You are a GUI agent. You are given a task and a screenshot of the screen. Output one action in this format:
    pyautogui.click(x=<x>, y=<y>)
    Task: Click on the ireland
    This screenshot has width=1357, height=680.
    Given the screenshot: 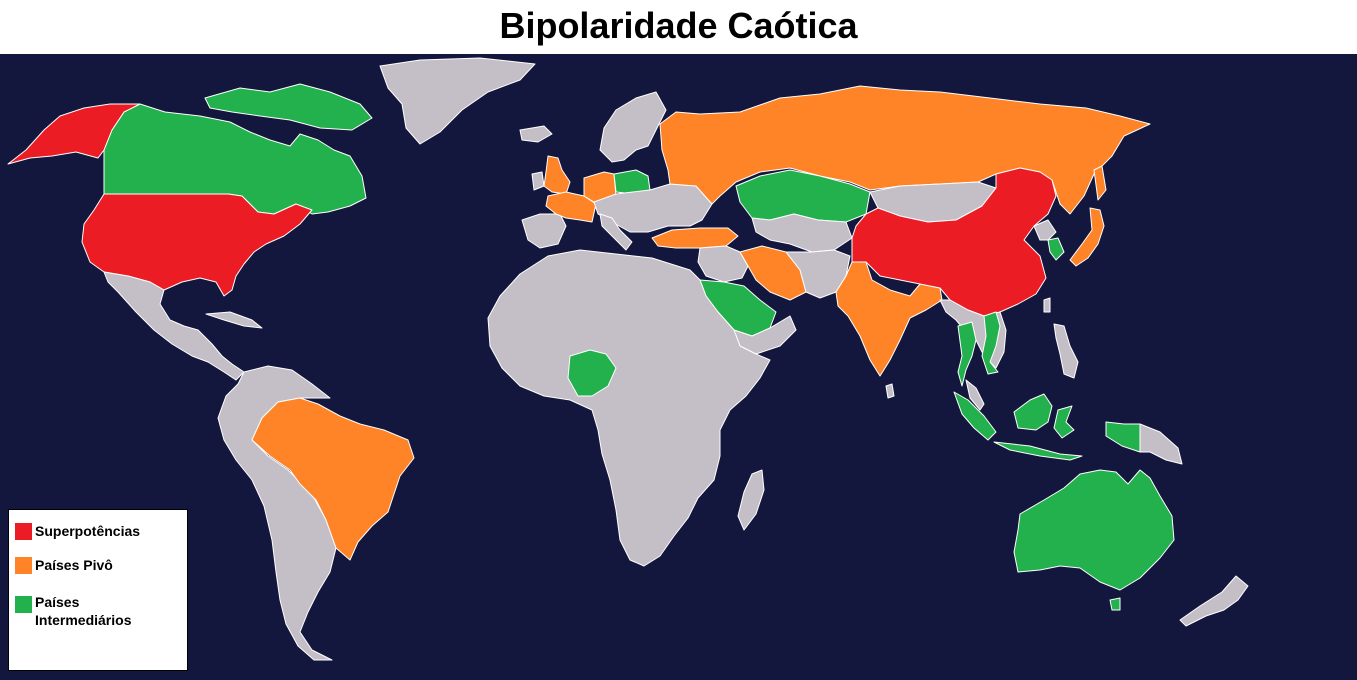 What is the action you would take?
    pyautogui.click(x=538, y=181)
    